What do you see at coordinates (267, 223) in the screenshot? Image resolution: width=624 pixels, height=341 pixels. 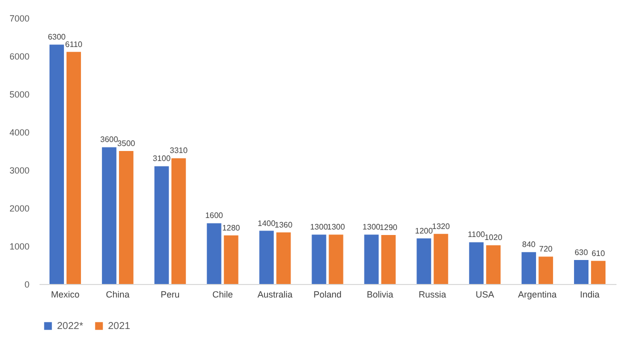 I see `data-label: 1400` at bounding box center [267, 223].